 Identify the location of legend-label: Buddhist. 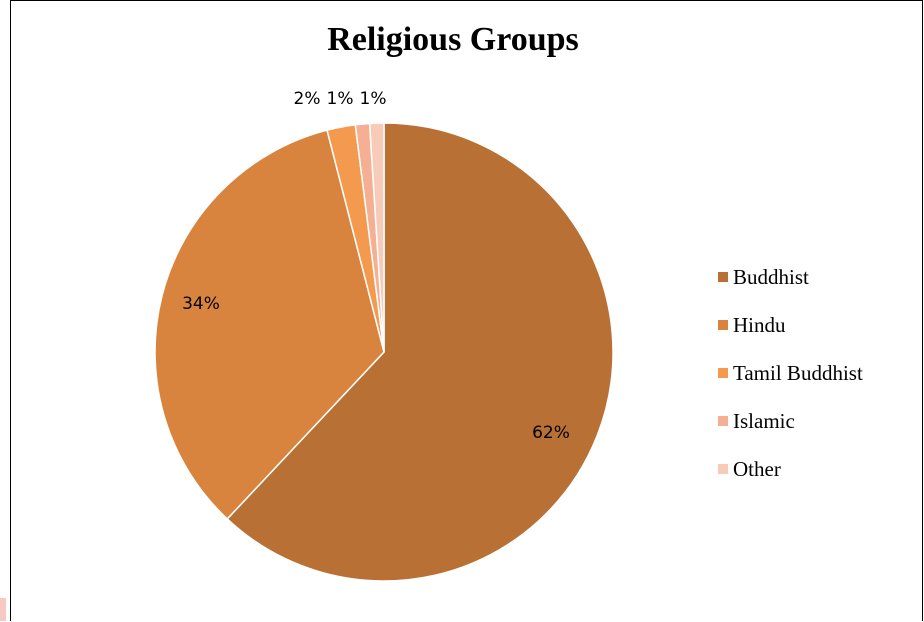
(771, 276).